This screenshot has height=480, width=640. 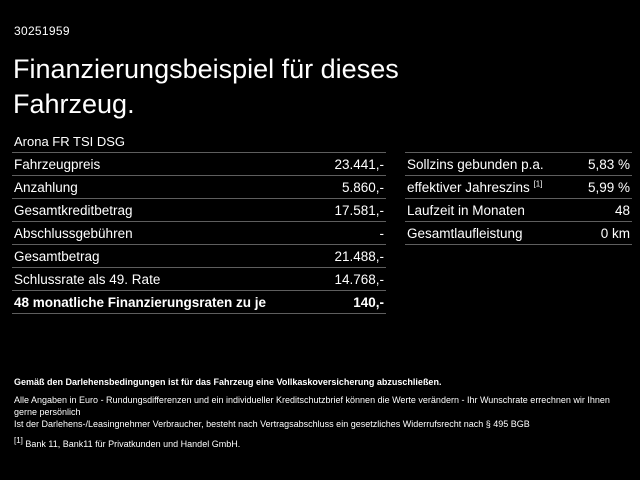 I want to click on table-row: Laufzeit in Monaten 48, so click(x=518, y=209).